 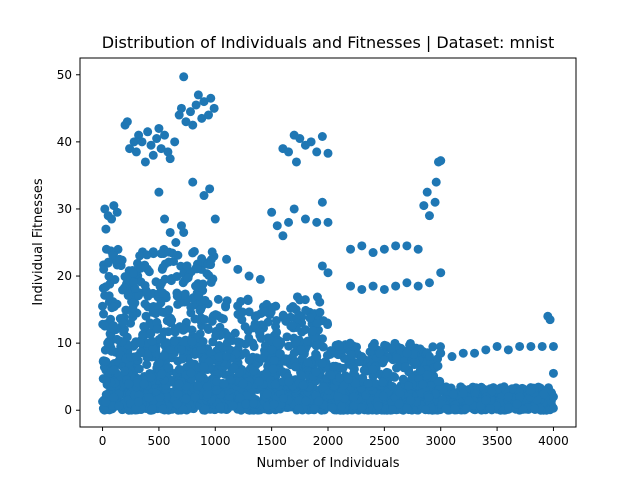 What do you see at coordinates (327, 463) in the screenshot?
I see `x-axis-label: Number of Individuals` at bounding box center [327, 463].